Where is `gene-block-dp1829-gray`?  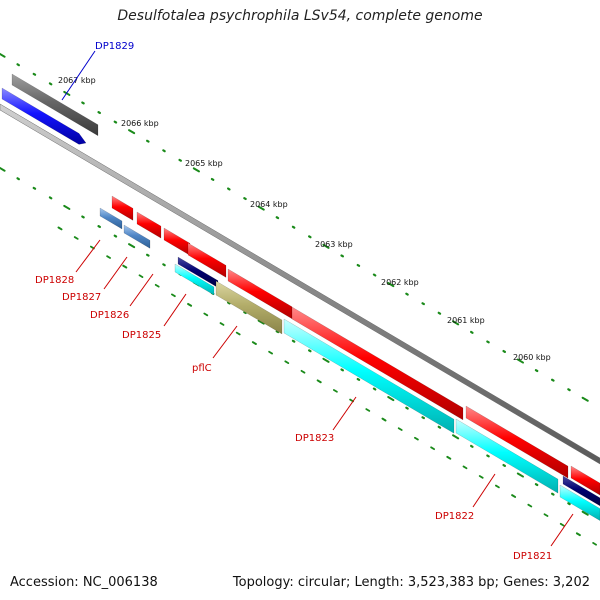 gene-block-dp1829-gray is located at coordinates (55, 105).